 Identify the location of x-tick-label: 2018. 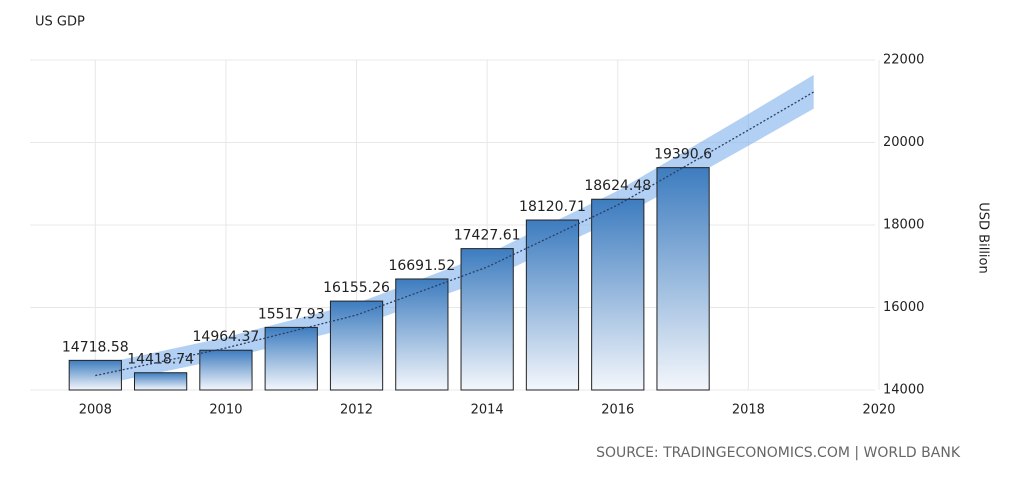
(748, 410).